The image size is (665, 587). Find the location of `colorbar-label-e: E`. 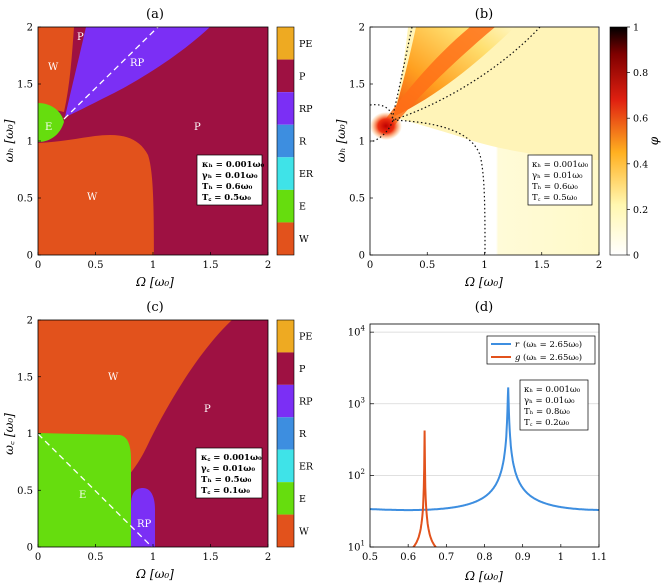

colorbar-label-e: E is located at coordinates (302, 207).